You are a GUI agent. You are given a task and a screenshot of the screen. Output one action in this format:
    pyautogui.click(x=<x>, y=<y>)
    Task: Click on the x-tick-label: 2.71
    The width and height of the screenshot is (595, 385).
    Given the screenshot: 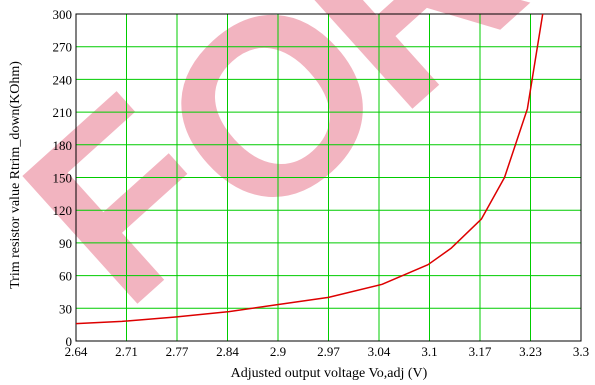 What is the action you would take?
    pyautogui.click(x=126, y=351)
    